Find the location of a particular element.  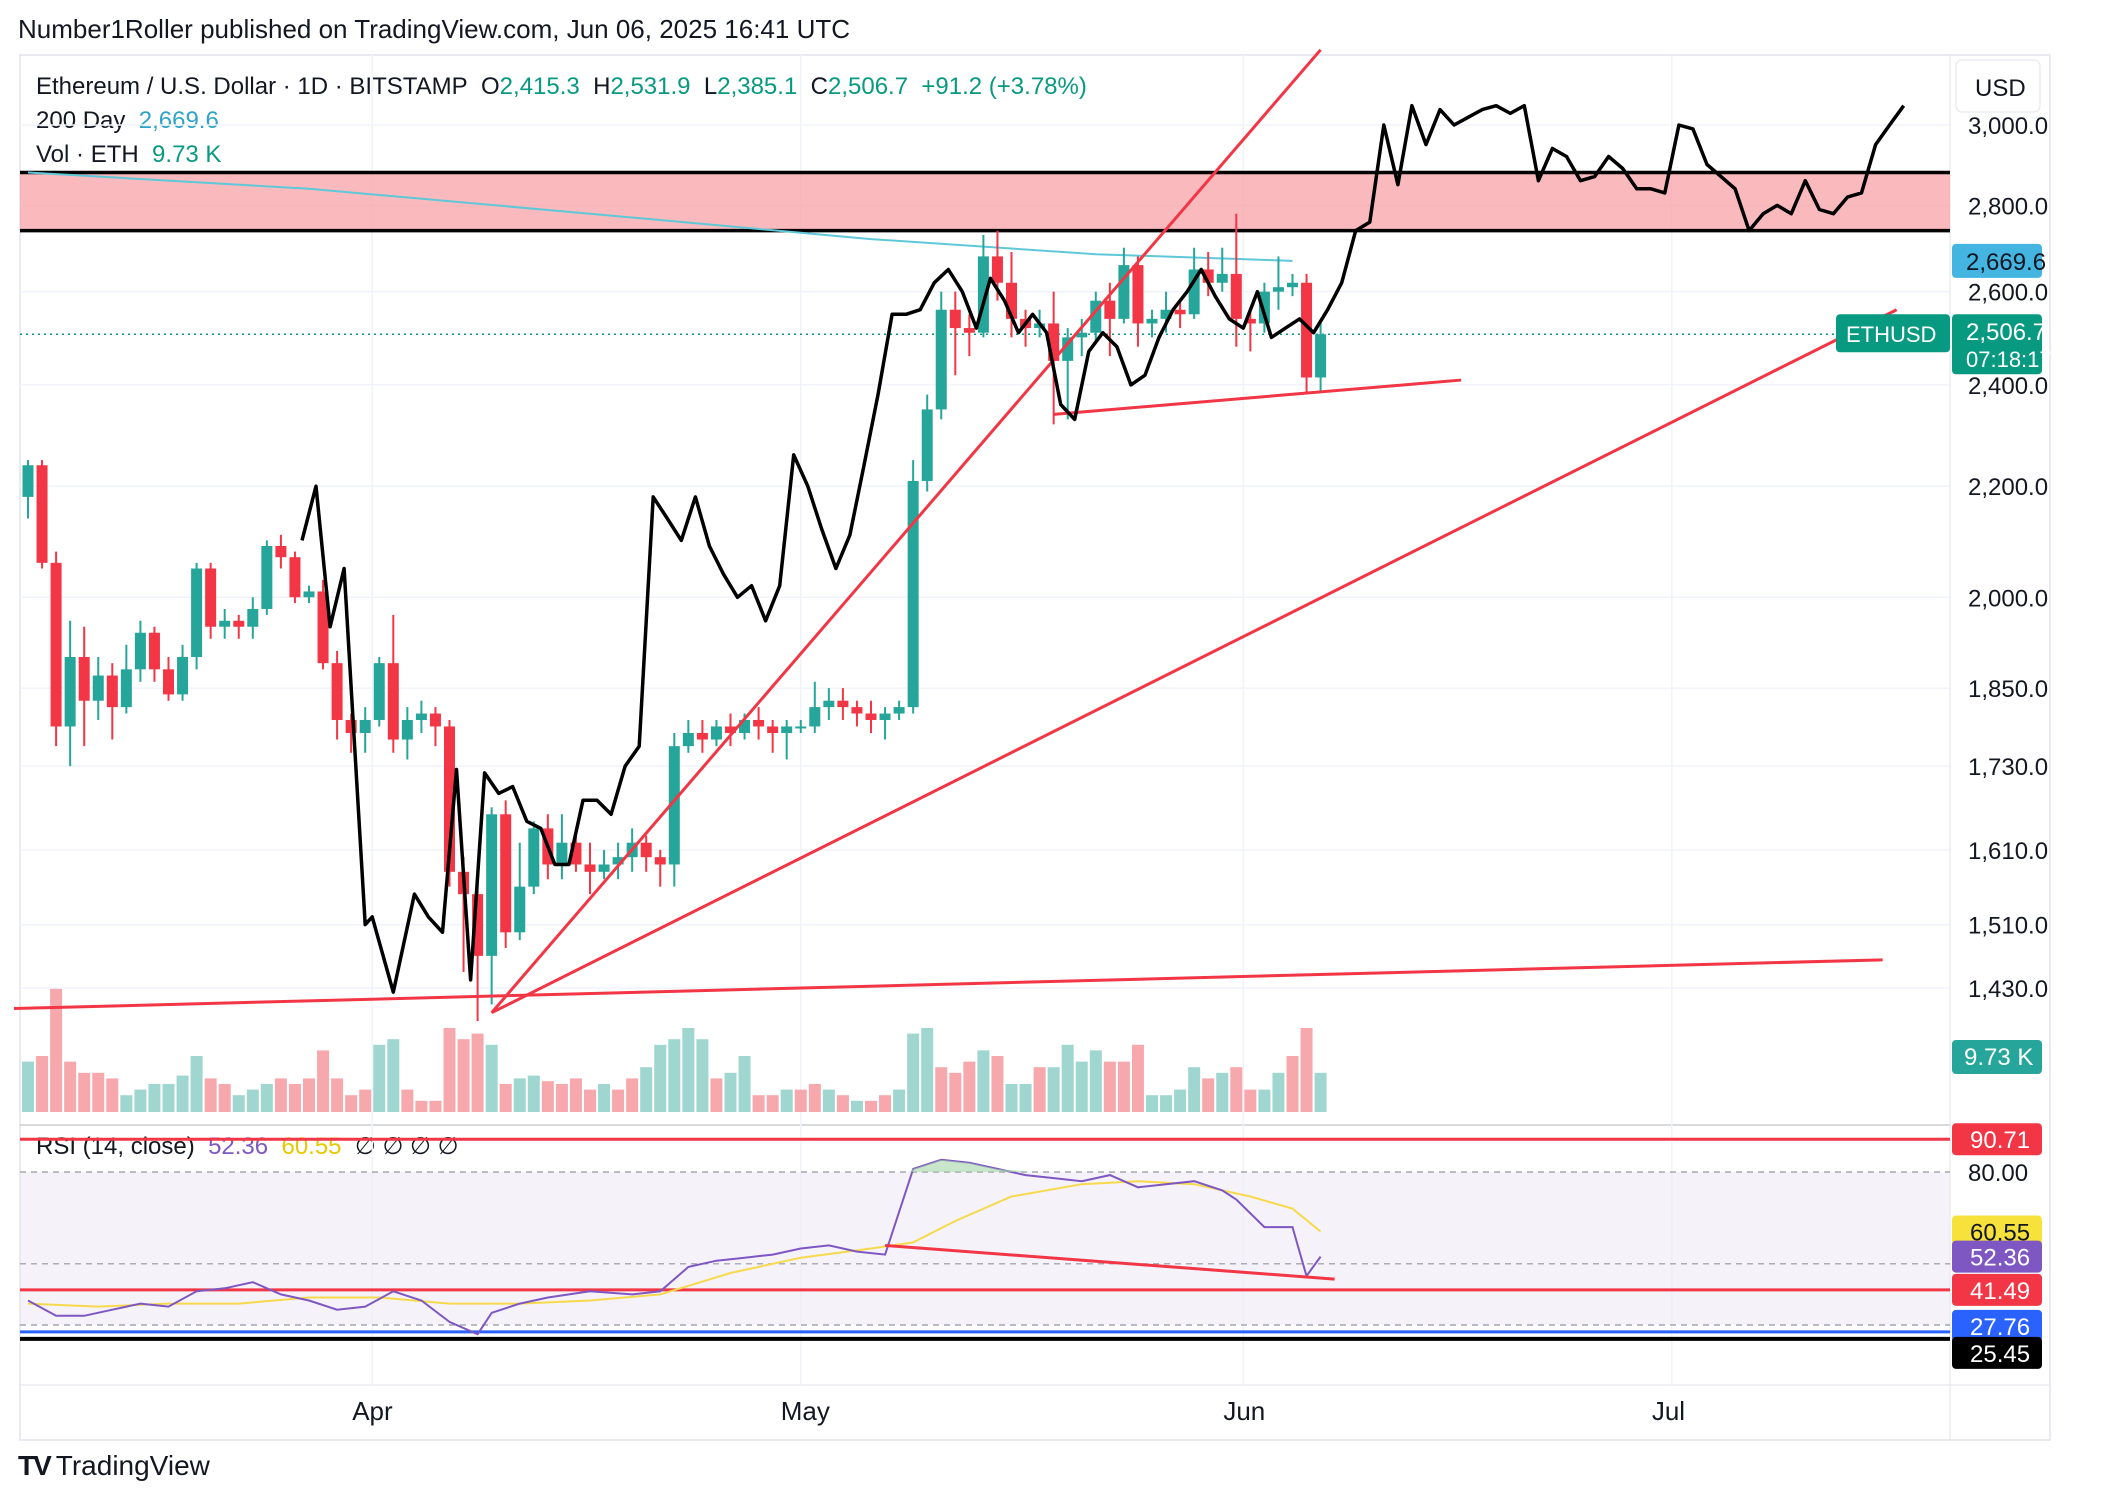

resistance-zone is located at coordinates (985, 201).